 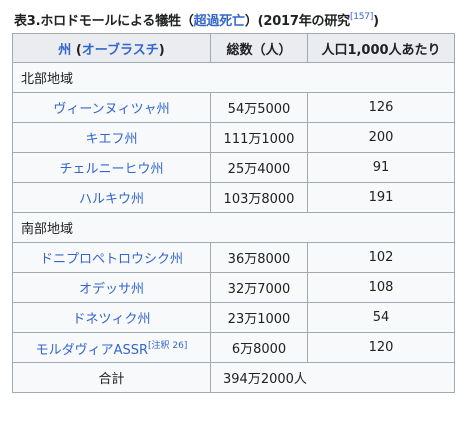 What do you see at coordinates (259, 347) in the screenshot?
I see `total-cell: 6万8000` at bounding box center [259, 347].